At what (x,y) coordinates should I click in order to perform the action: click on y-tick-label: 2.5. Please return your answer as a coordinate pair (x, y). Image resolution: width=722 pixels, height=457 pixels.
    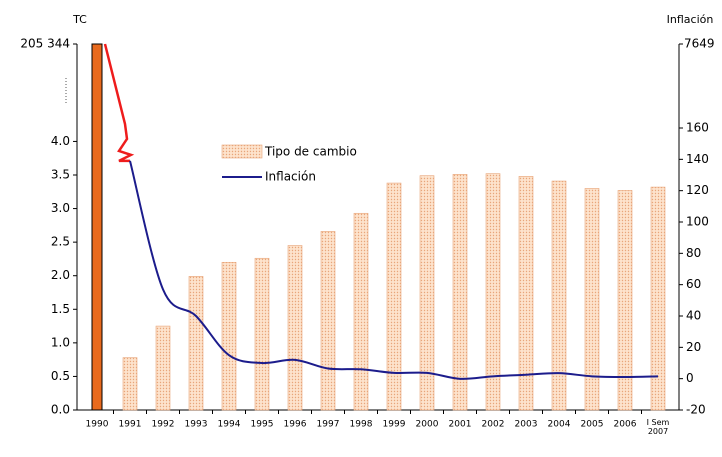
    Looking at the image, I should click on (60, 242).